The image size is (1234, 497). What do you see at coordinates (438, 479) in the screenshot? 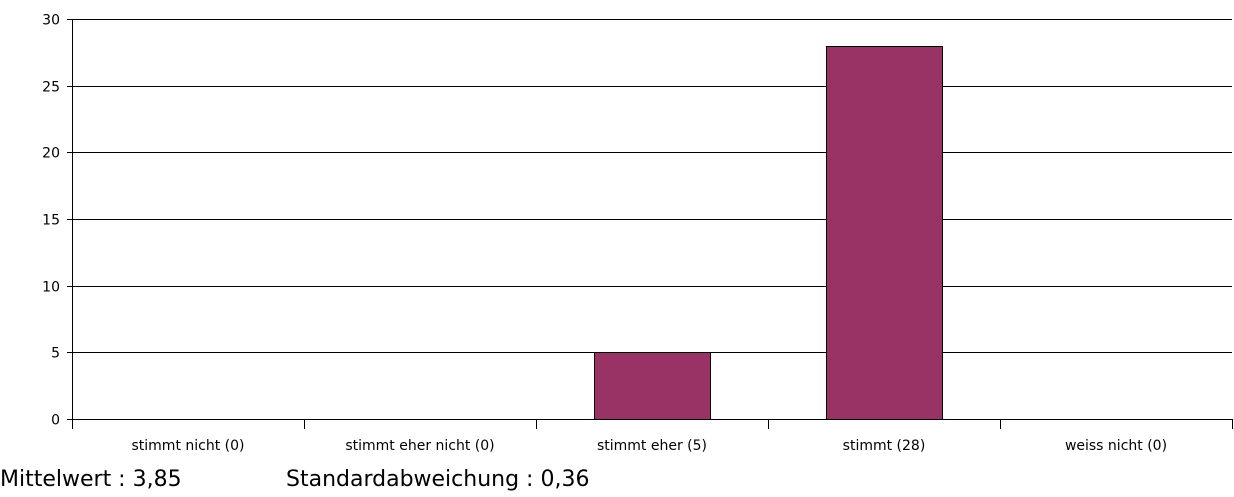
I see `standard-deviation-value: Standardabweichung : 0,36` at bounding box center [438, 479].